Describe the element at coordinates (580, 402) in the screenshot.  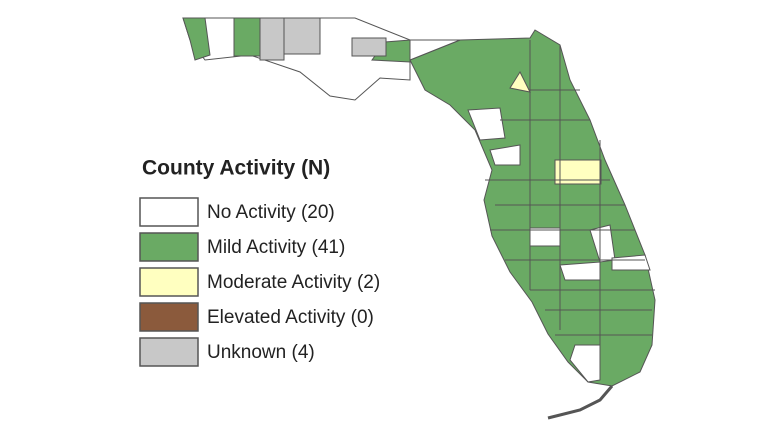
I see `florida-keys` at that location.